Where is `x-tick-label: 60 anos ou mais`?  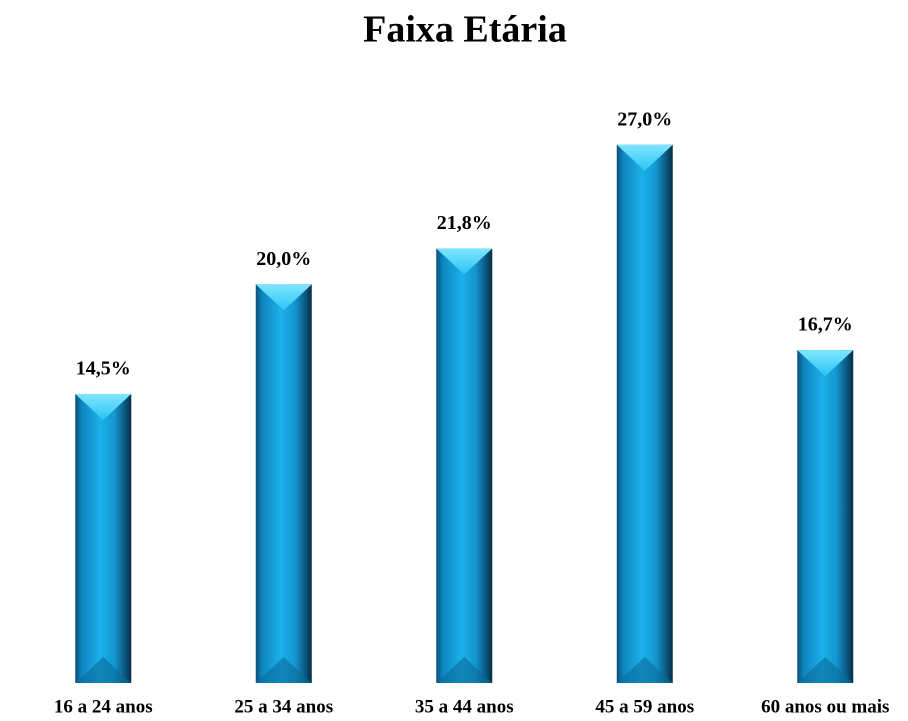 x-tick-label: 60 anos ou mais is located at coordinates (825, 706).